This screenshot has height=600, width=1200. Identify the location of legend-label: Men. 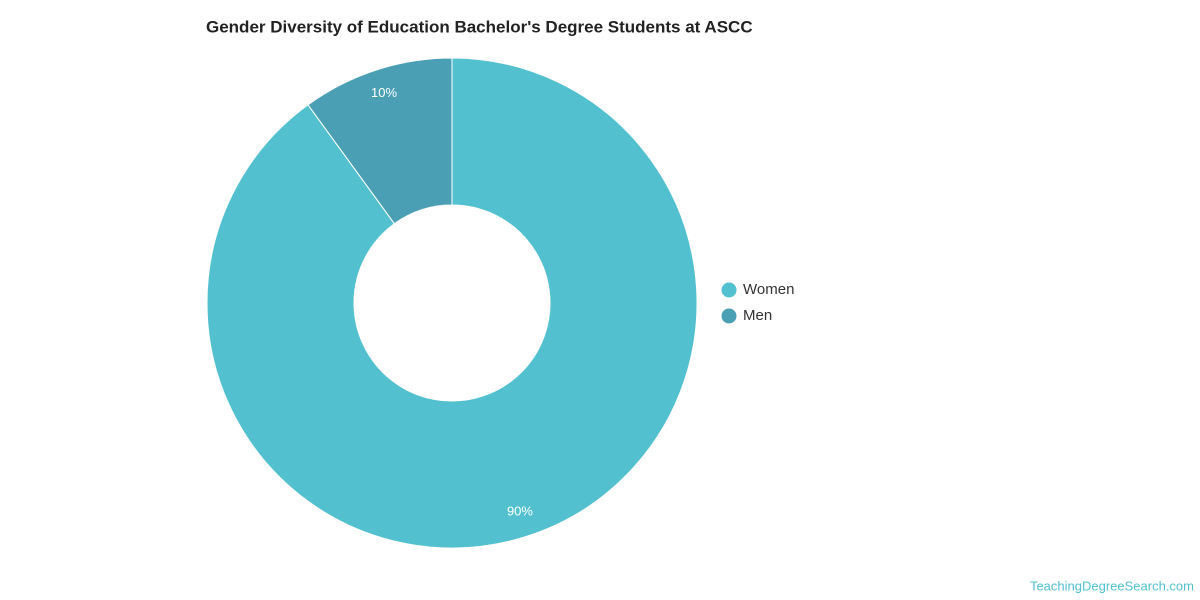
(757, 315).